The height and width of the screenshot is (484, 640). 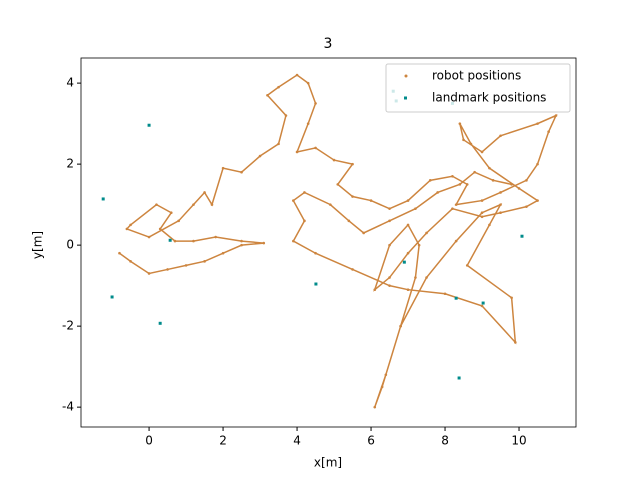 What do you see at coordinates (68, 326) in the screenshot?
I see `y-tick-label: -2` at bounding box center [68, 326].